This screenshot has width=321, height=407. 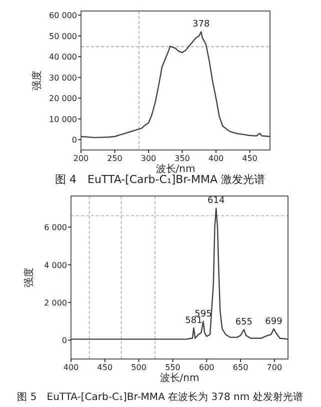 I want to click on x-tick-label: 350, so click(x=182, y=158).